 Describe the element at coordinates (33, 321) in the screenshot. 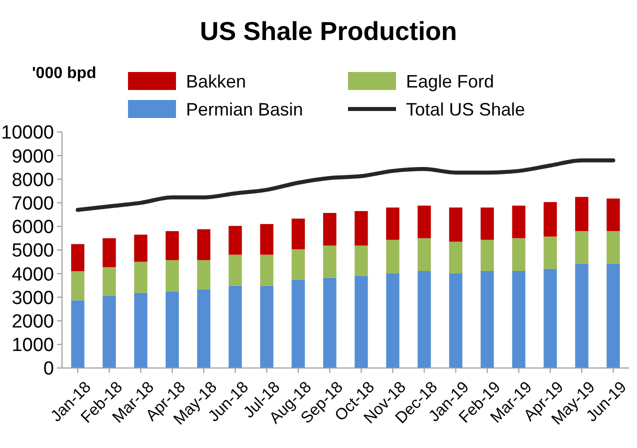

I see `y-tick-label: 2000` at that location.